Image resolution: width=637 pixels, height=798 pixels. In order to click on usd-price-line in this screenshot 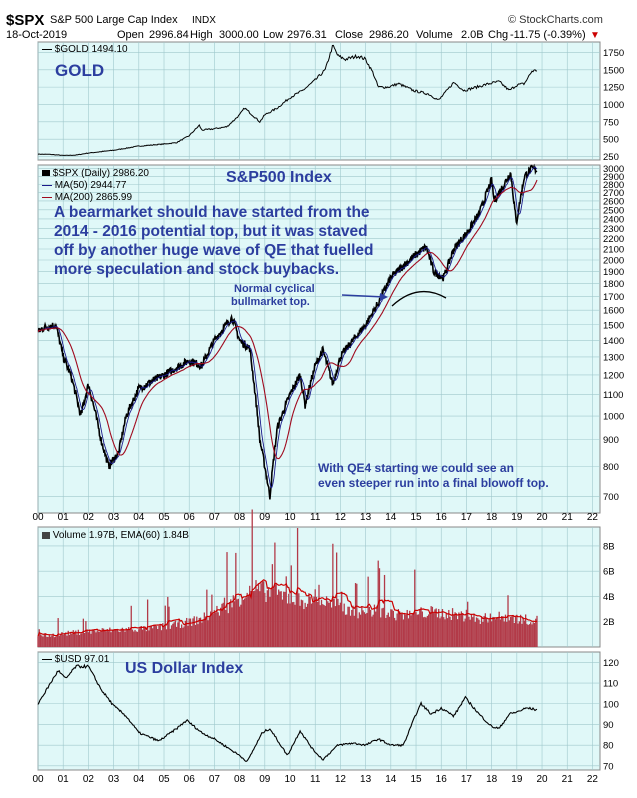, I will do `click(287, 712)`.